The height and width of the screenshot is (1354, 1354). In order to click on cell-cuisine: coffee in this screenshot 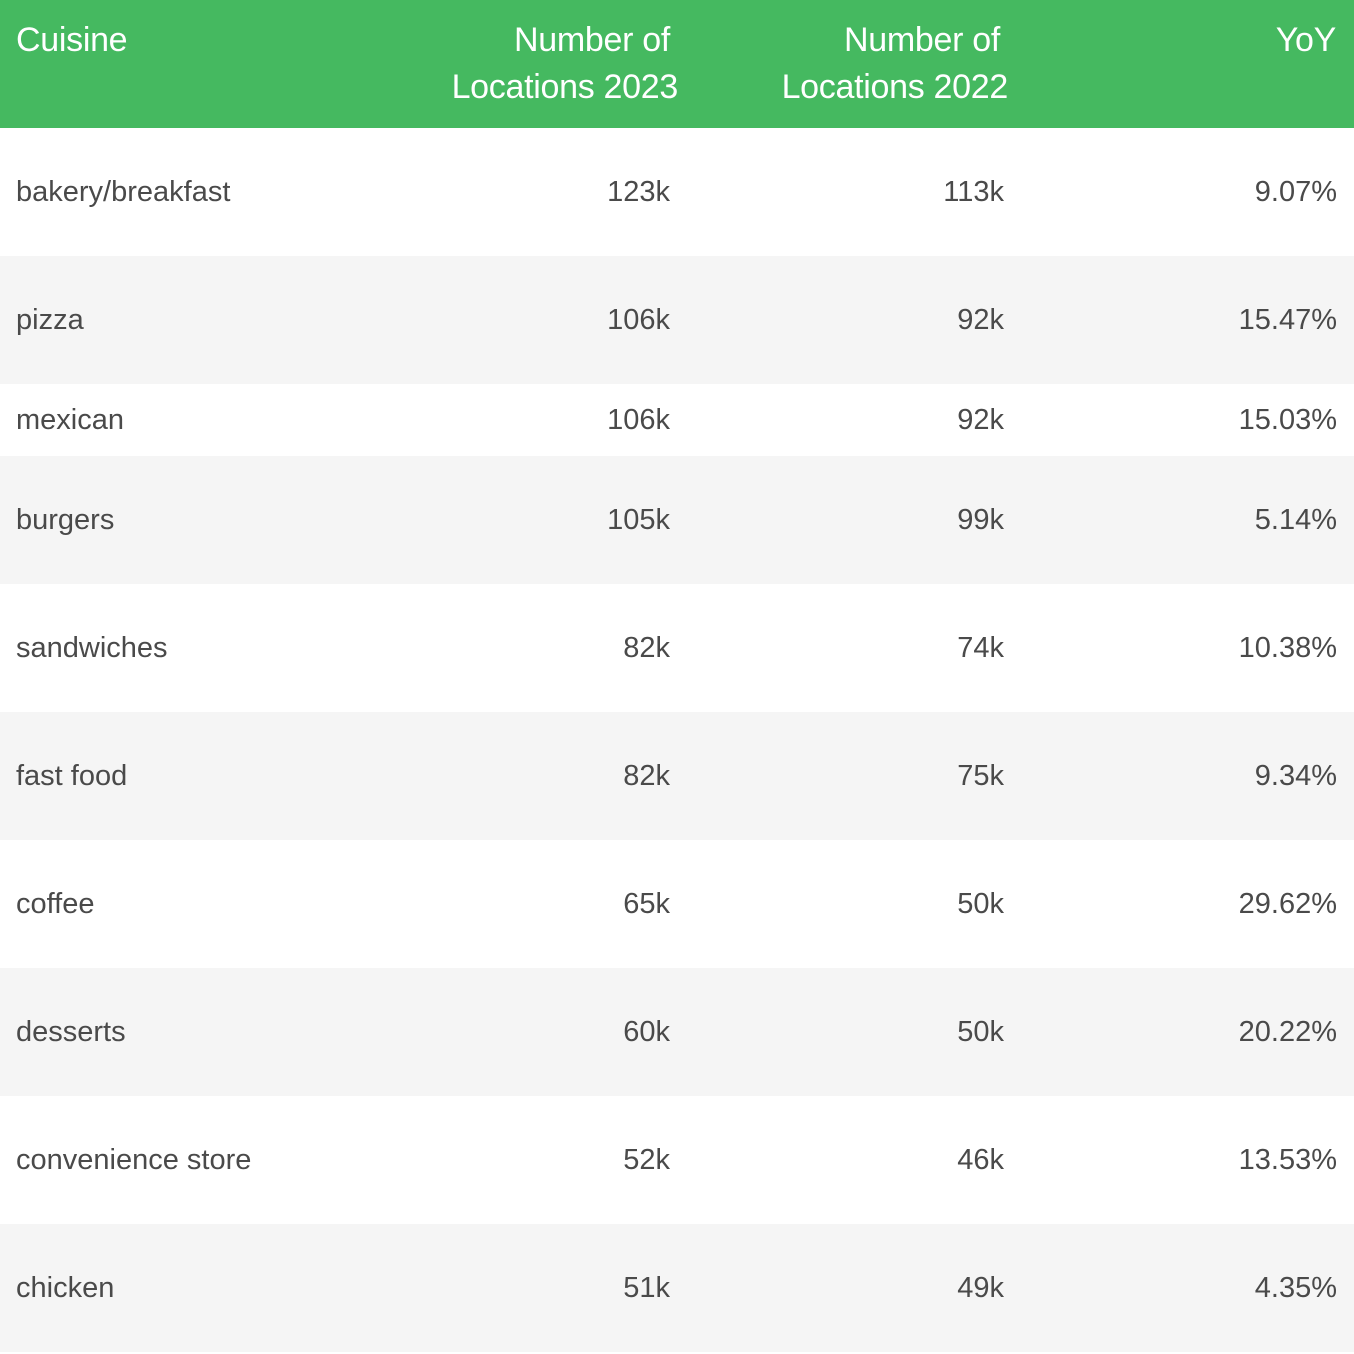, I will do `click(55, 903)`.